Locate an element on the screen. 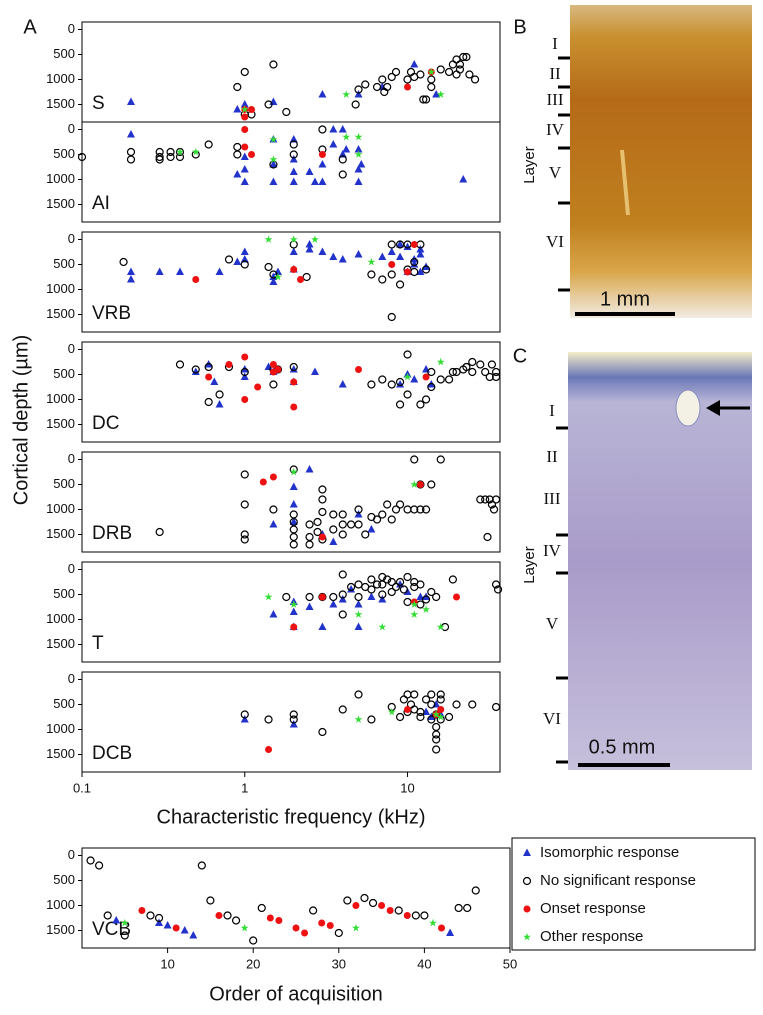 Image resolution: width=763 pixels, height=1015 pixels. layer-ticks is located at coordinates (564, 174).